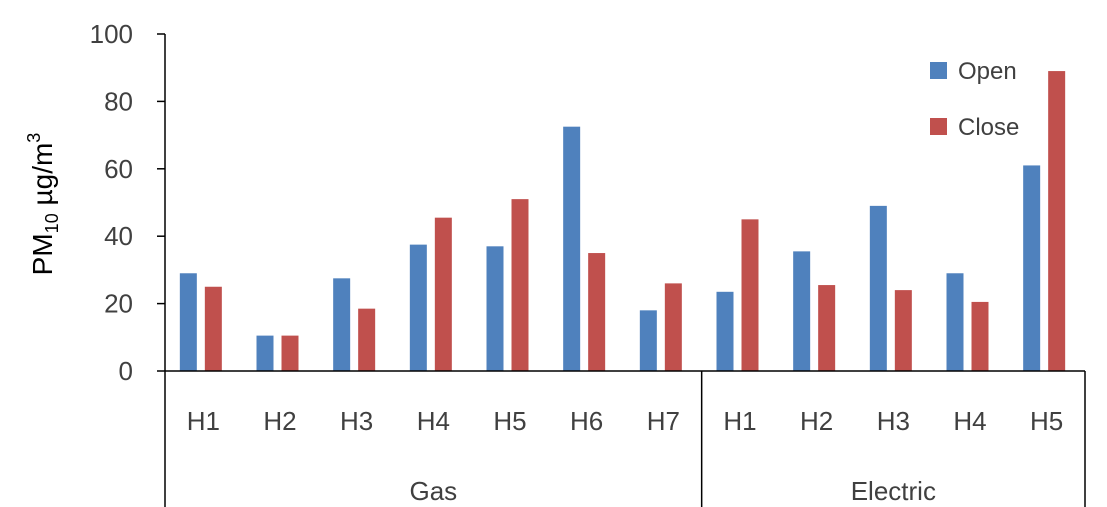 The image size is (1107, 507). What do you see at coordinates (433, 491) in the screenshot?
I see `group-label-0: Gas` at bounding box center [433, 491].